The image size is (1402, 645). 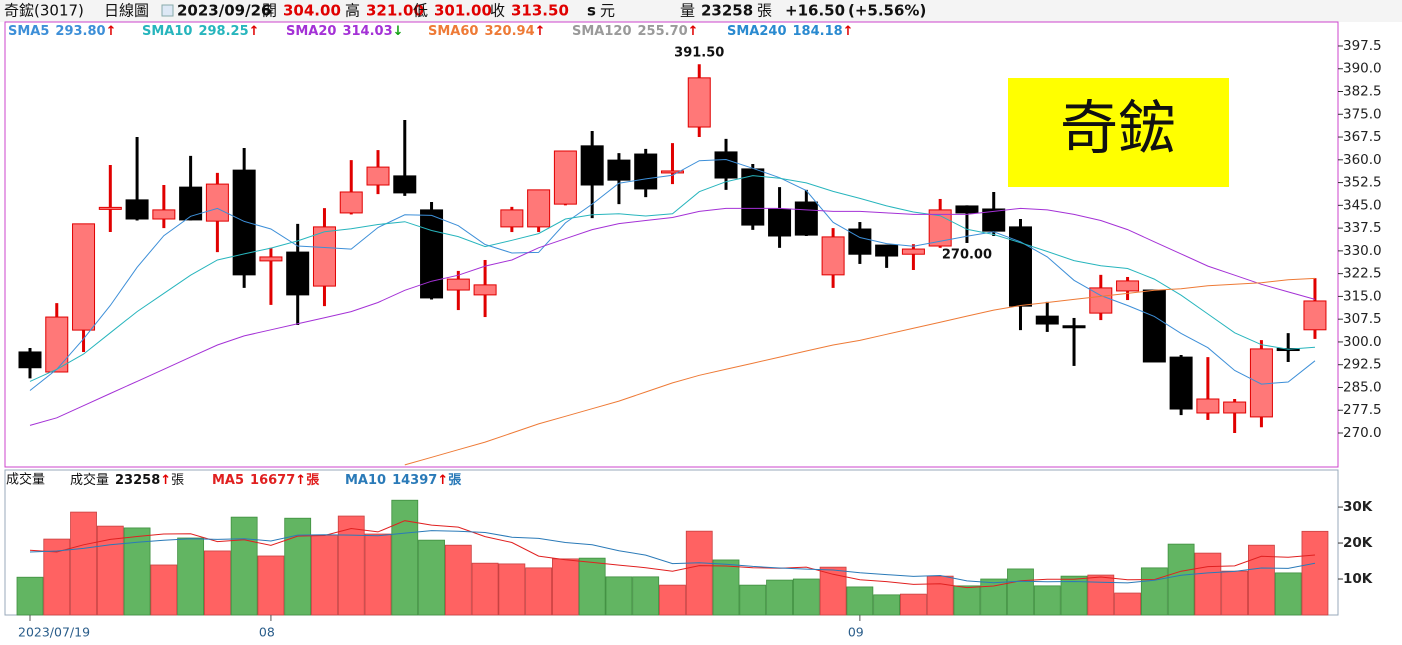 What do you see at coordinates (395, 11) in the screenshot?
I see `high-value: 321.00` at bounding box center [395, 11].